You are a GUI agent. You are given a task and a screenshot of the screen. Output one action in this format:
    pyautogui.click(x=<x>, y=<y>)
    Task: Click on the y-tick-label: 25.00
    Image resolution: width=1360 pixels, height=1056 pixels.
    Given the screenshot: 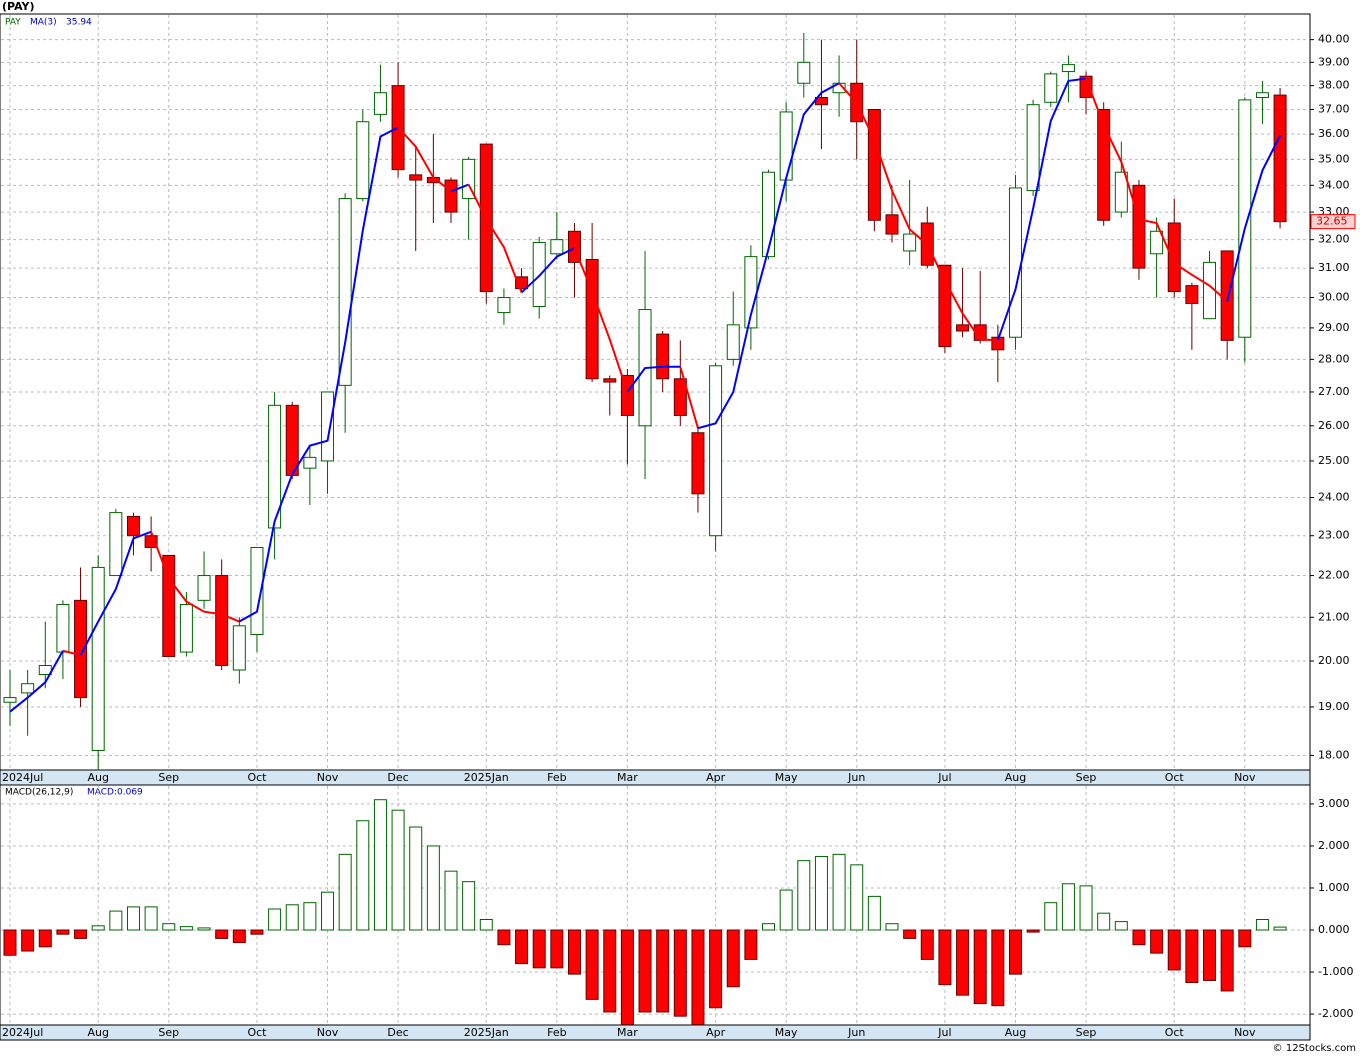 What is the action you would take?
    pyautogui.click(x=1334, y=460)
    